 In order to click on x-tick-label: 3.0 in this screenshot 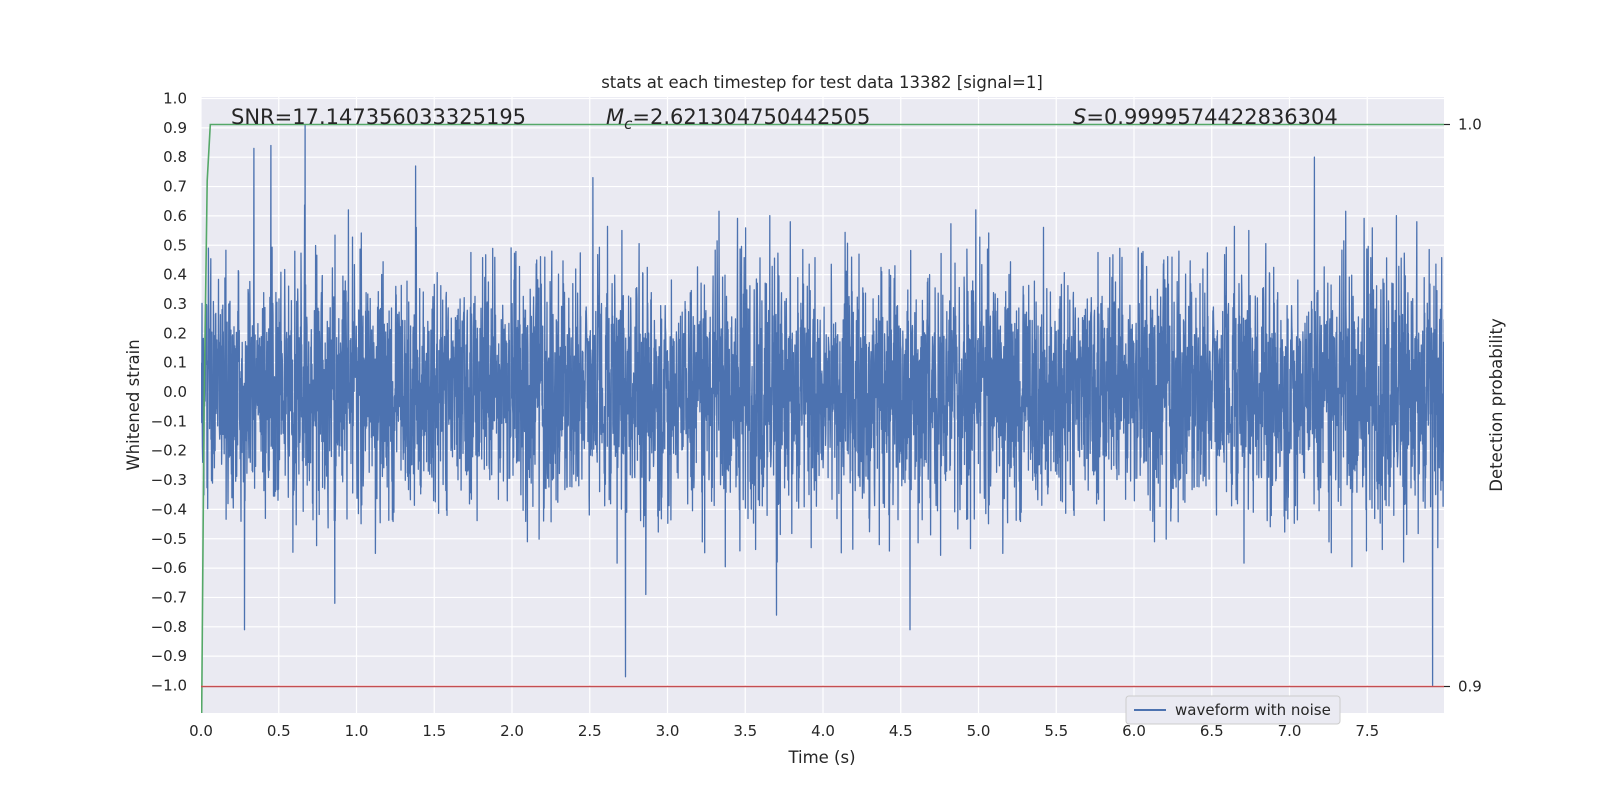, I will do `click(668, 731)`.